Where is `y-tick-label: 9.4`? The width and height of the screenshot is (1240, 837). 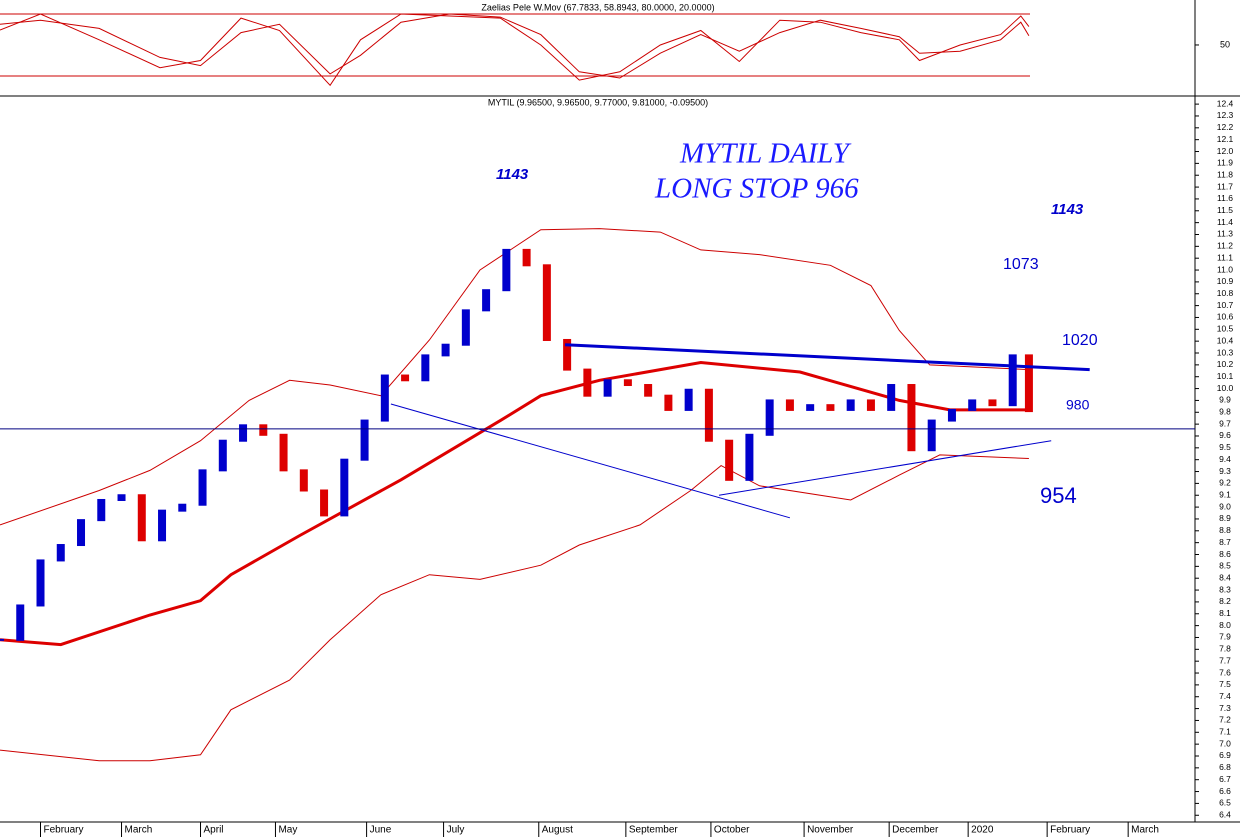
y-tick-label: 9.4 is located at coordinates (1225, 459).